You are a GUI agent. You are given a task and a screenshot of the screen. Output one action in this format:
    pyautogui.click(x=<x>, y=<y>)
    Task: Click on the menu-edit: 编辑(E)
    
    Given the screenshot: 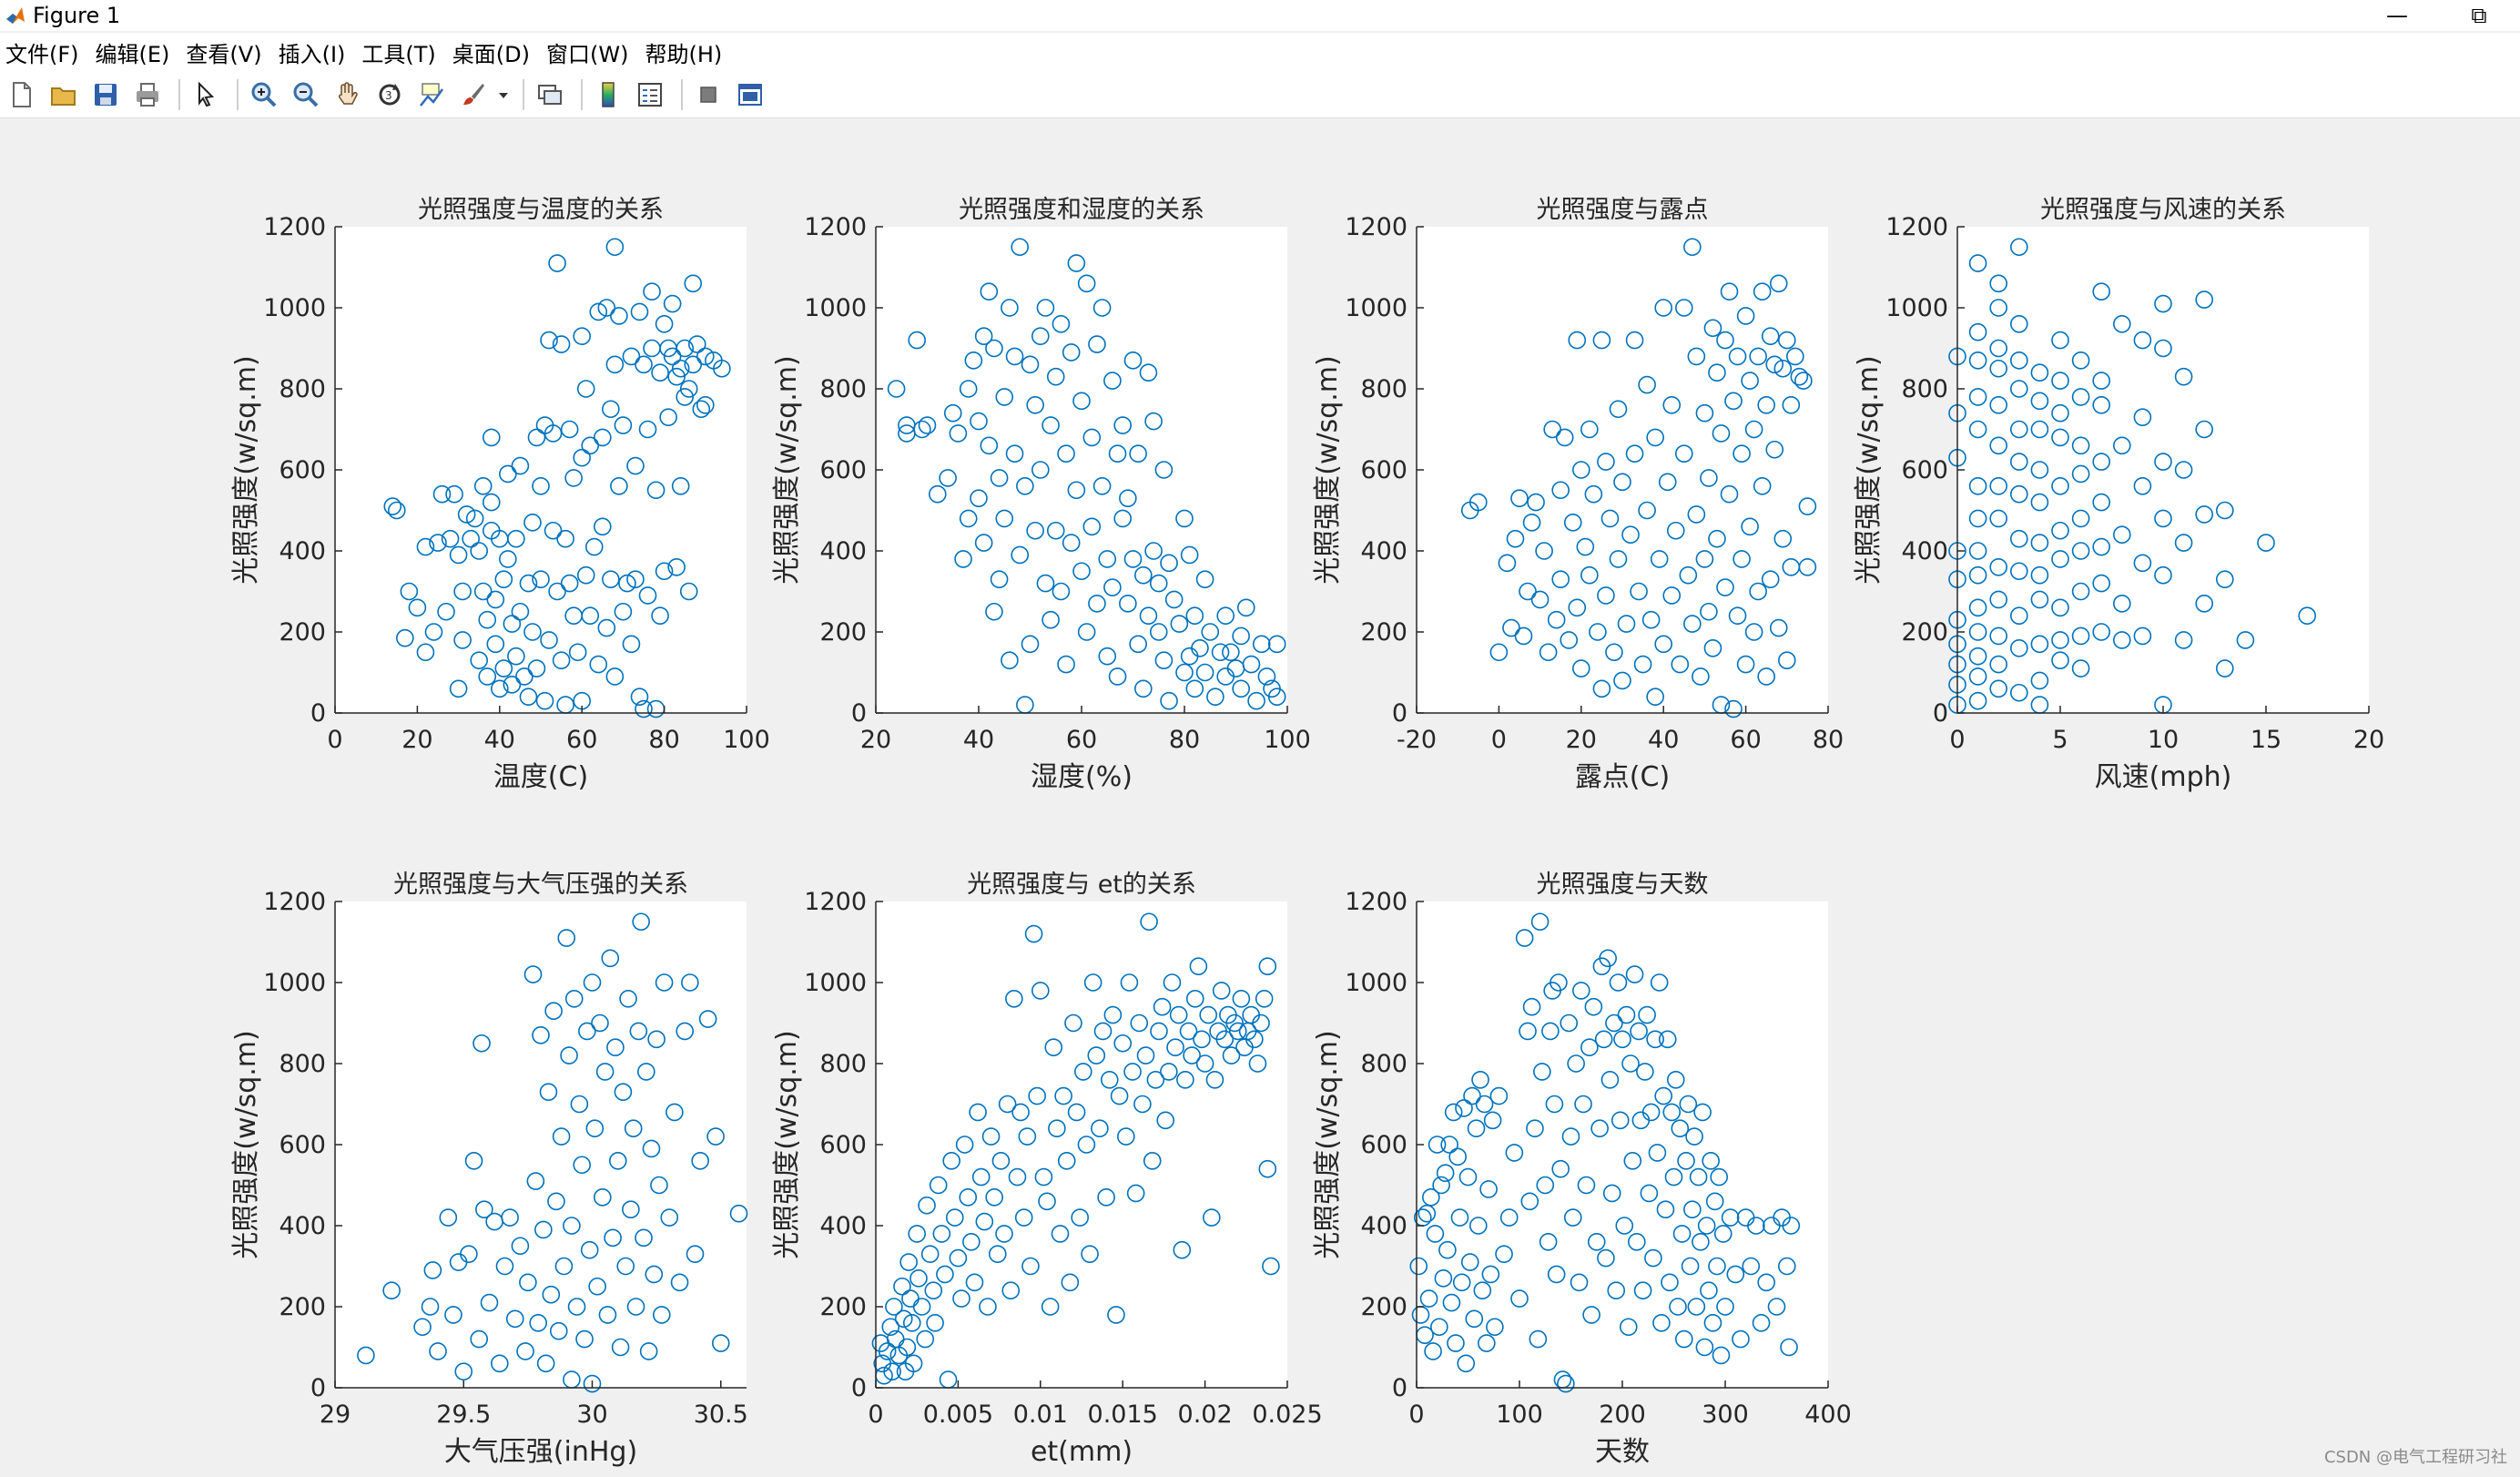 What is the action you would take?
    pyautogui.click(x=132, y=54)
    